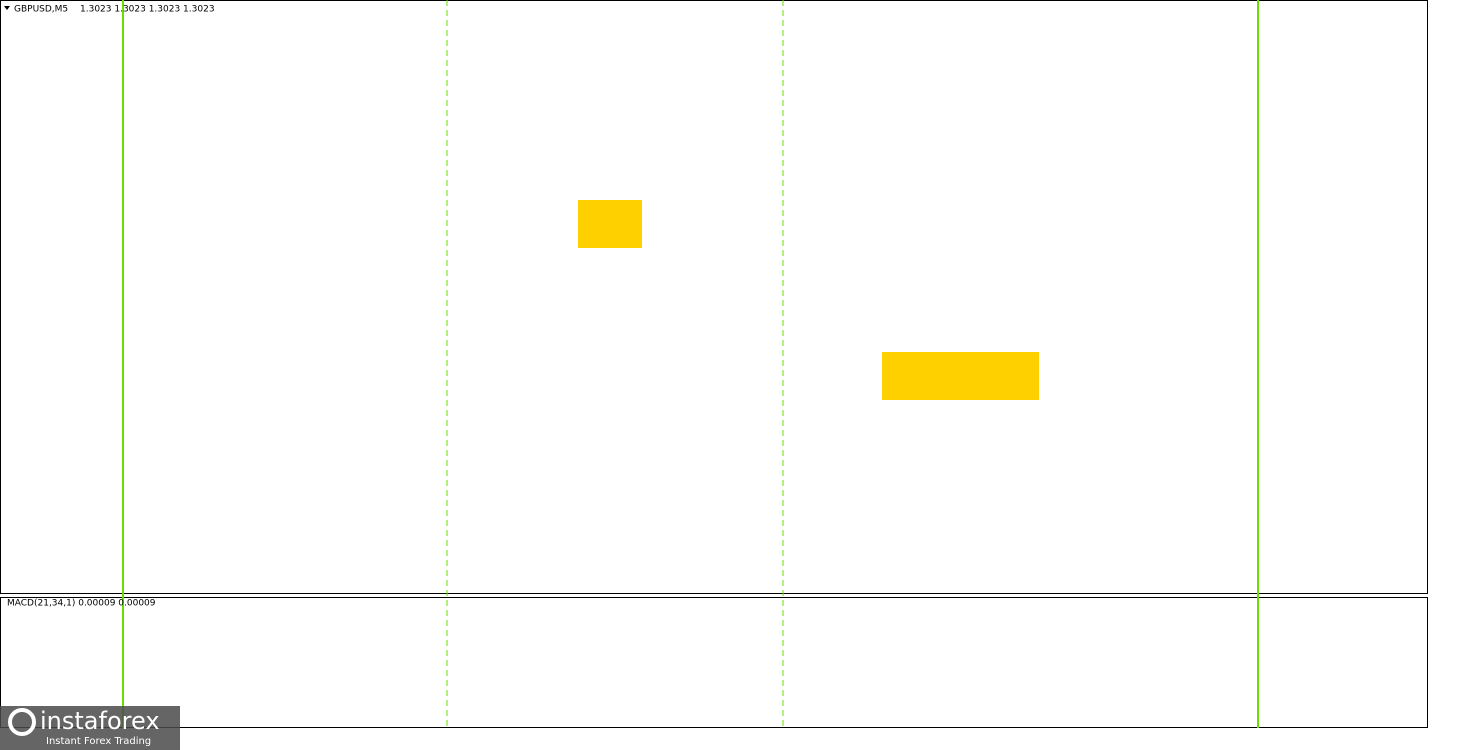  Describe the element at coordinates (41, 10) in the screenshot. I see `symbol: GBPUSD,M5` at that location.